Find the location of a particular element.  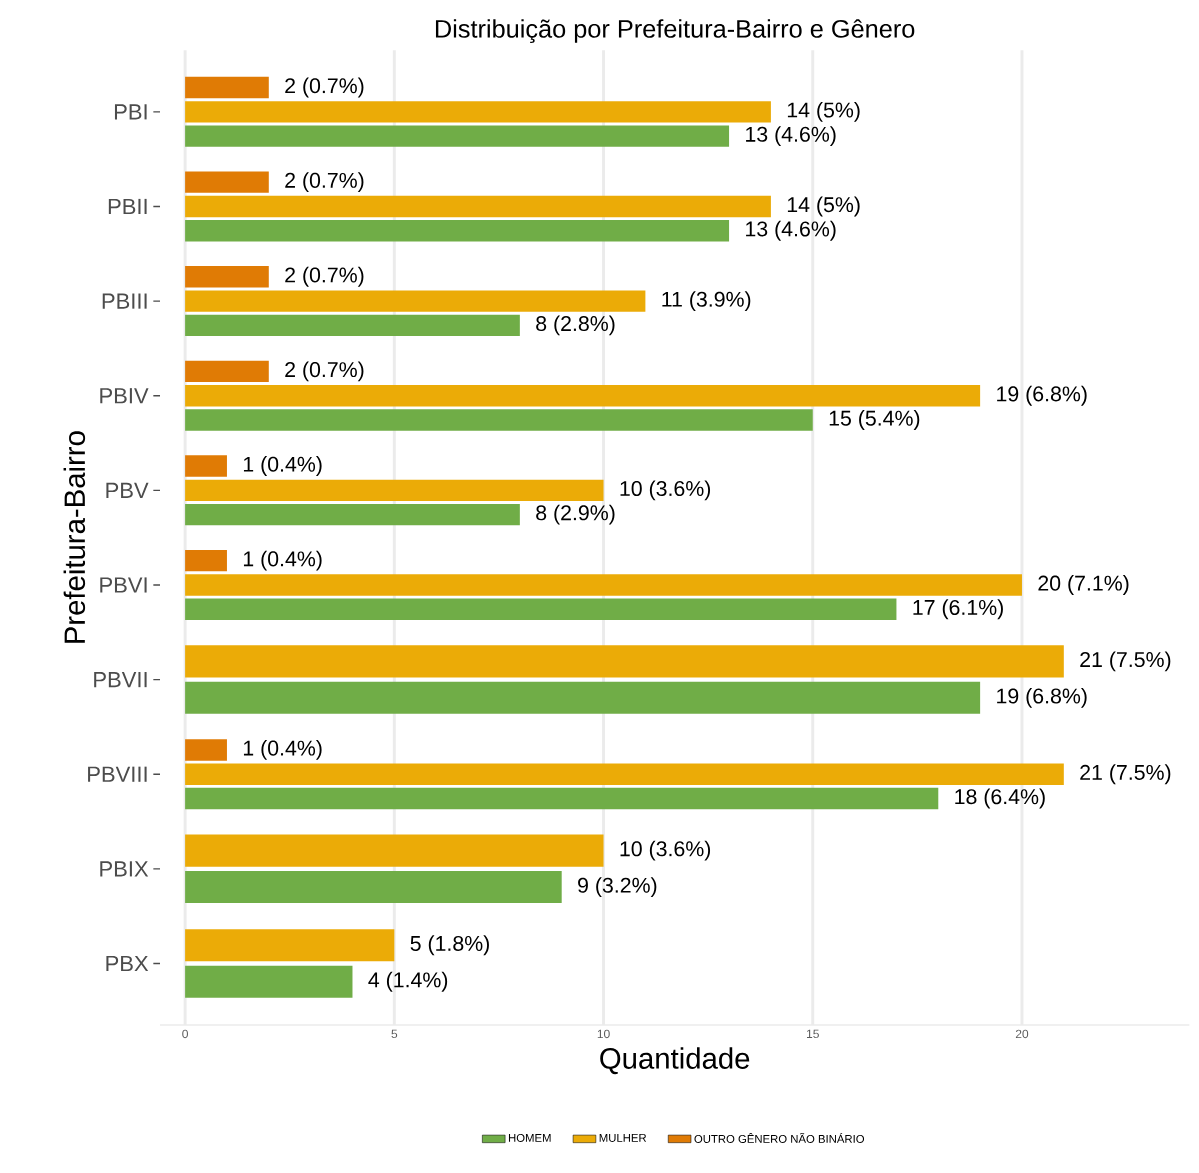

x-axis-title: Quantidade is located at coordinates (675, 1061).